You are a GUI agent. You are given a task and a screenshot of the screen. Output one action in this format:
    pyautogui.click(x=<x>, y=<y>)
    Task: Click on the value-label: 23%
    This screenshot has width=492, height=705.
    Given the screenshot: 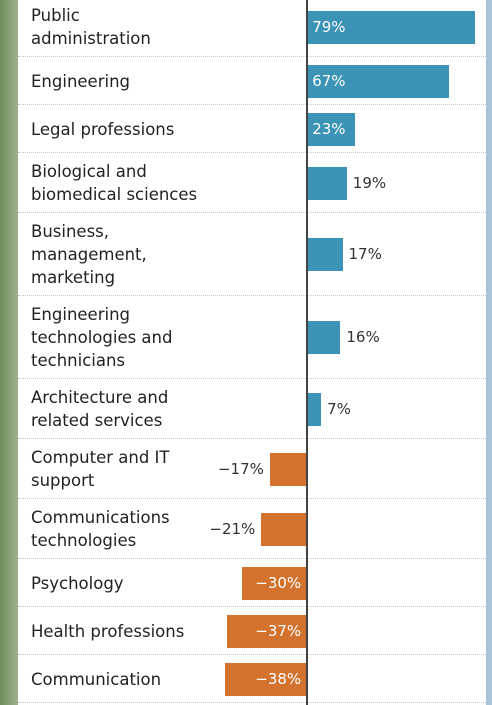 What is the action you would take?
    pyautogui.click(x=329, y=128)
    